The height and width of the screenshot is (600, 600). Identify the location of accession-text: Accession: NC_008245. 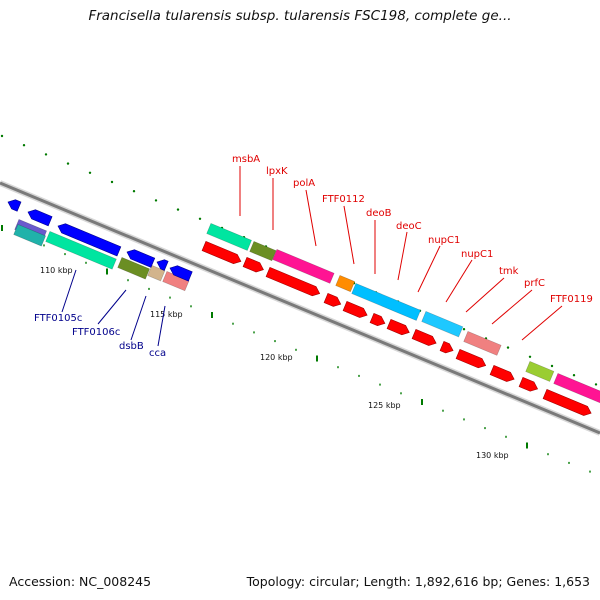
(80, 581).